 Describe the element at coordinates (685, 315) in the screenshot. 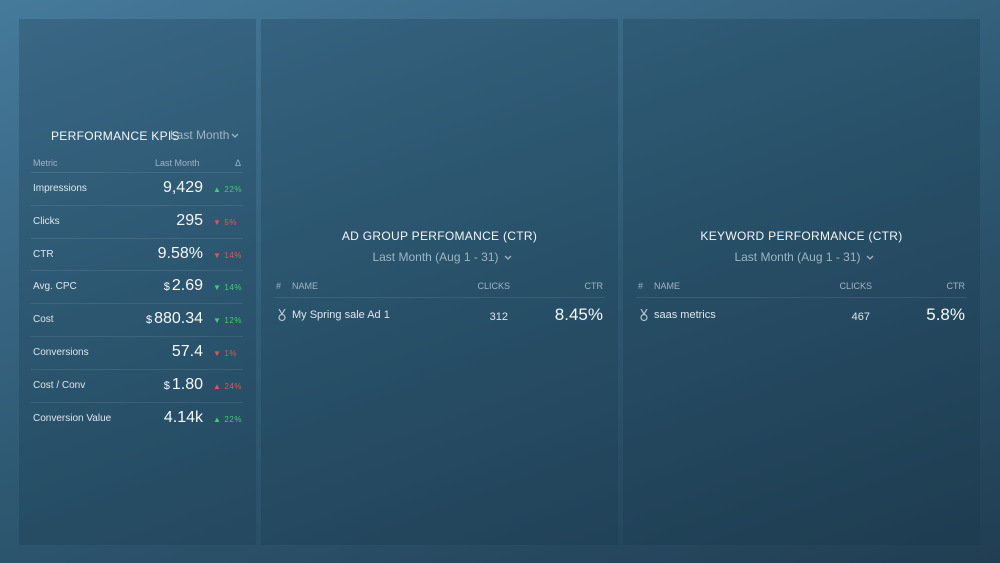

I see `row-name: saas metrics` at that location.